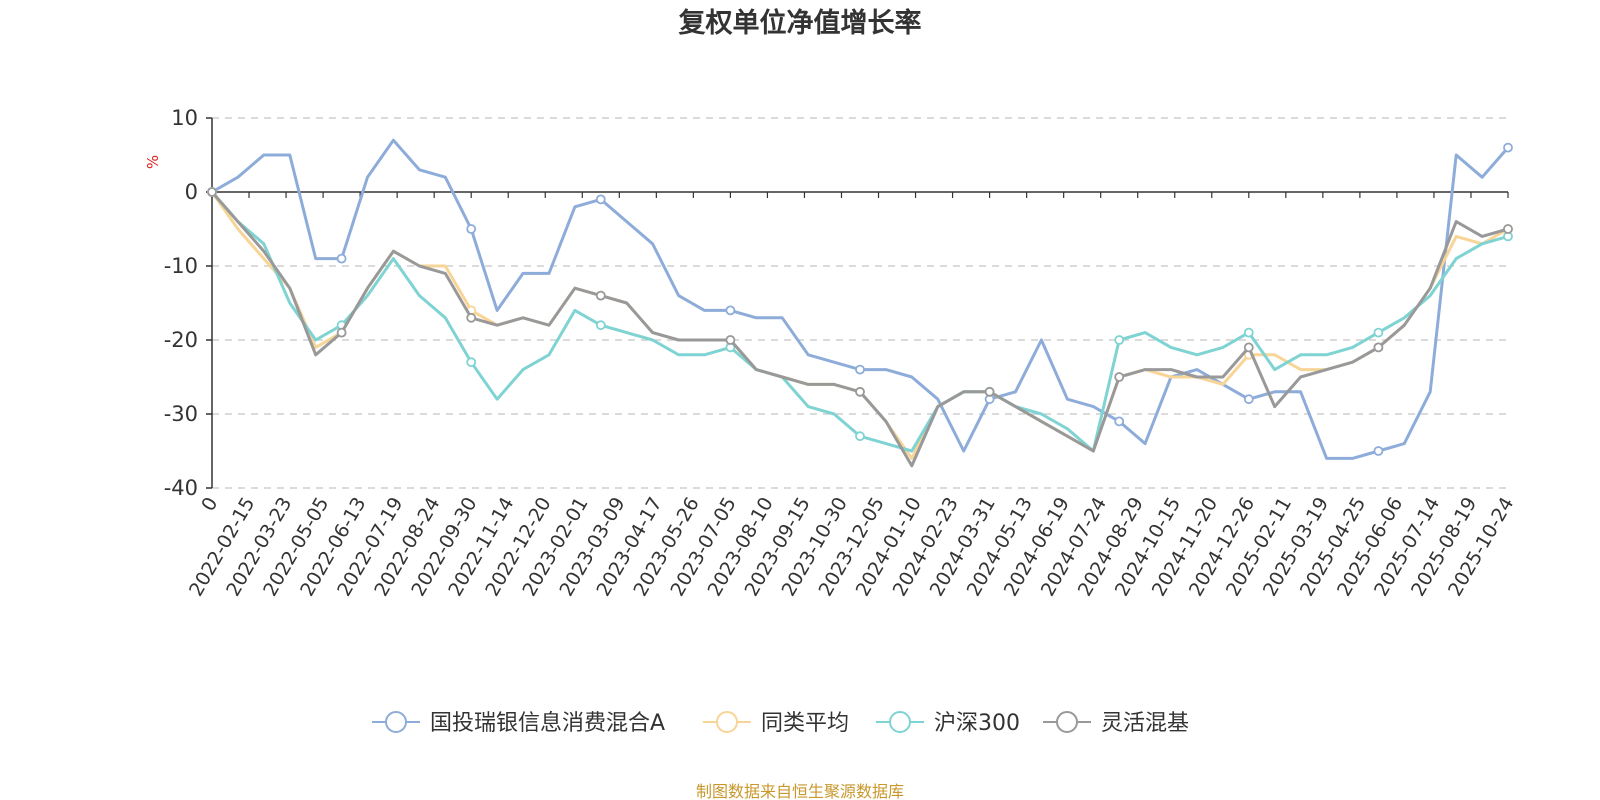  I want to click on y-tick-label-1: 0, so click(191, 192).